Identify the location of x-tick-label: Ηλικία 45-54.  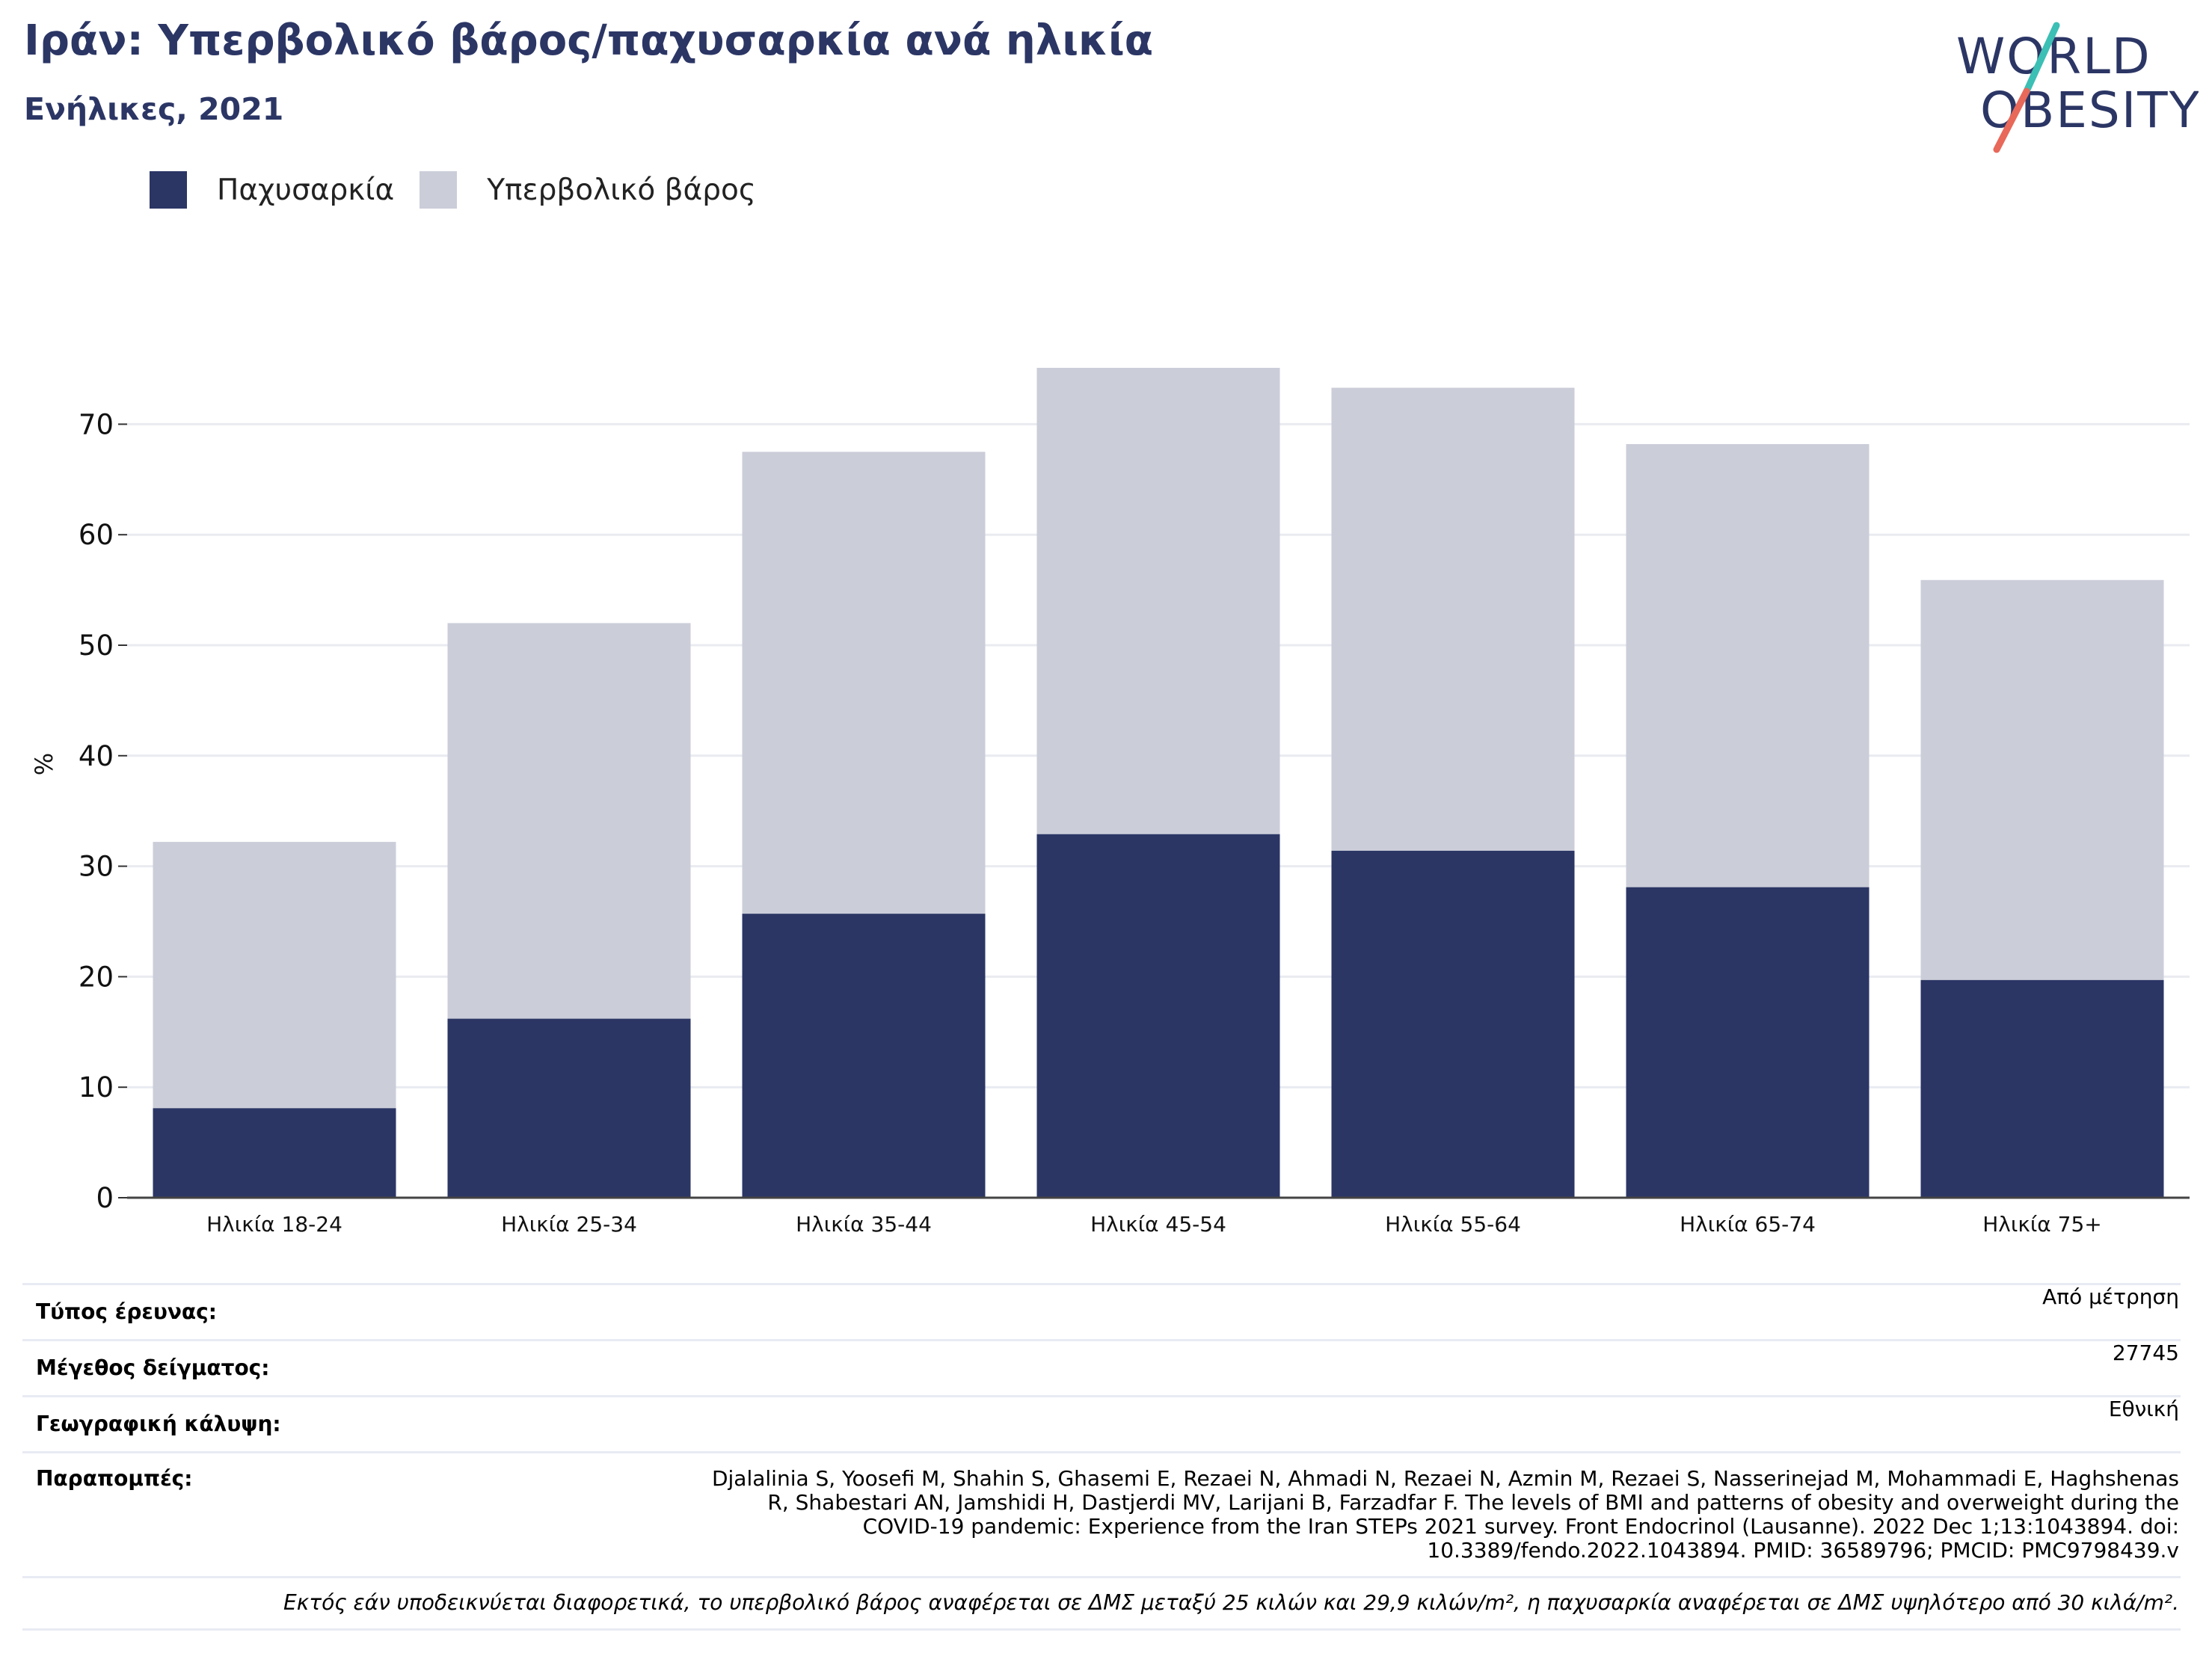
(1158, 1224).